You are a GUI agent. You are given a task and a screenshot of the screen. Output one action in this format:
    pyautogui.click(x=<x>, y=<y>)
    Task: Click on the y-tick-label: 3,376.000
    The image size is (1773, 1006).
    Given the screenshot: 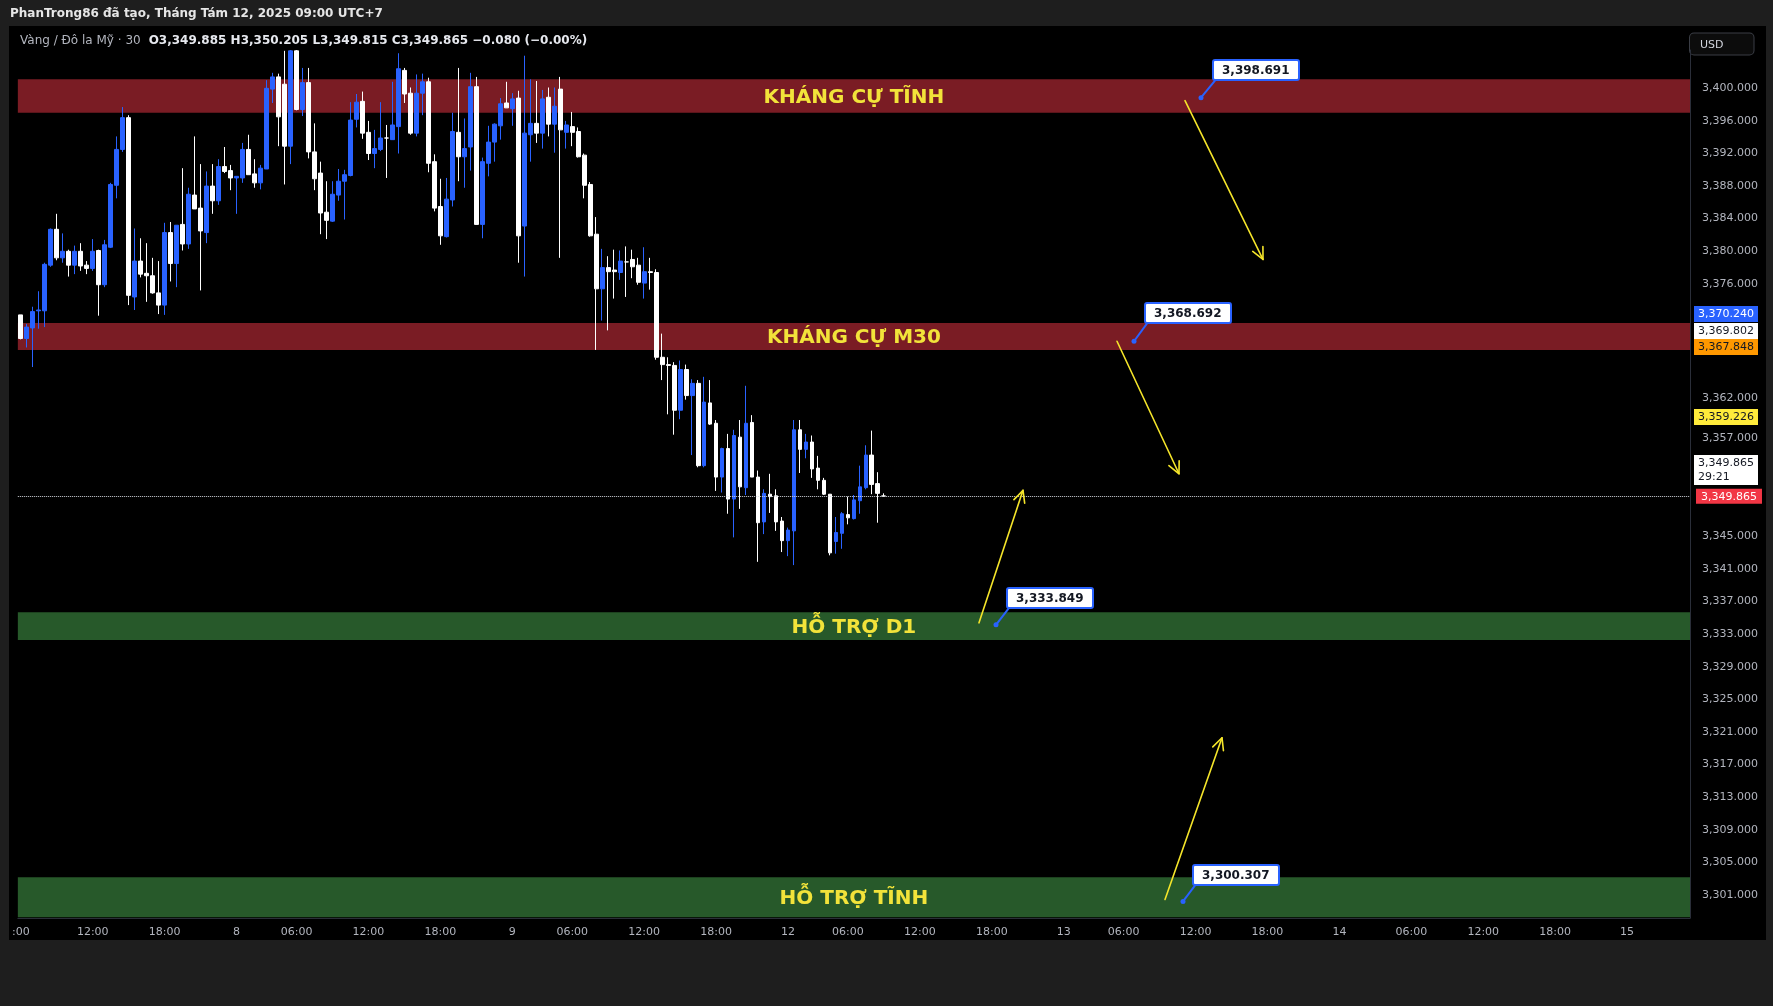 What is the action you would take?
    pyautogui.click(x=1730, y=283)
    